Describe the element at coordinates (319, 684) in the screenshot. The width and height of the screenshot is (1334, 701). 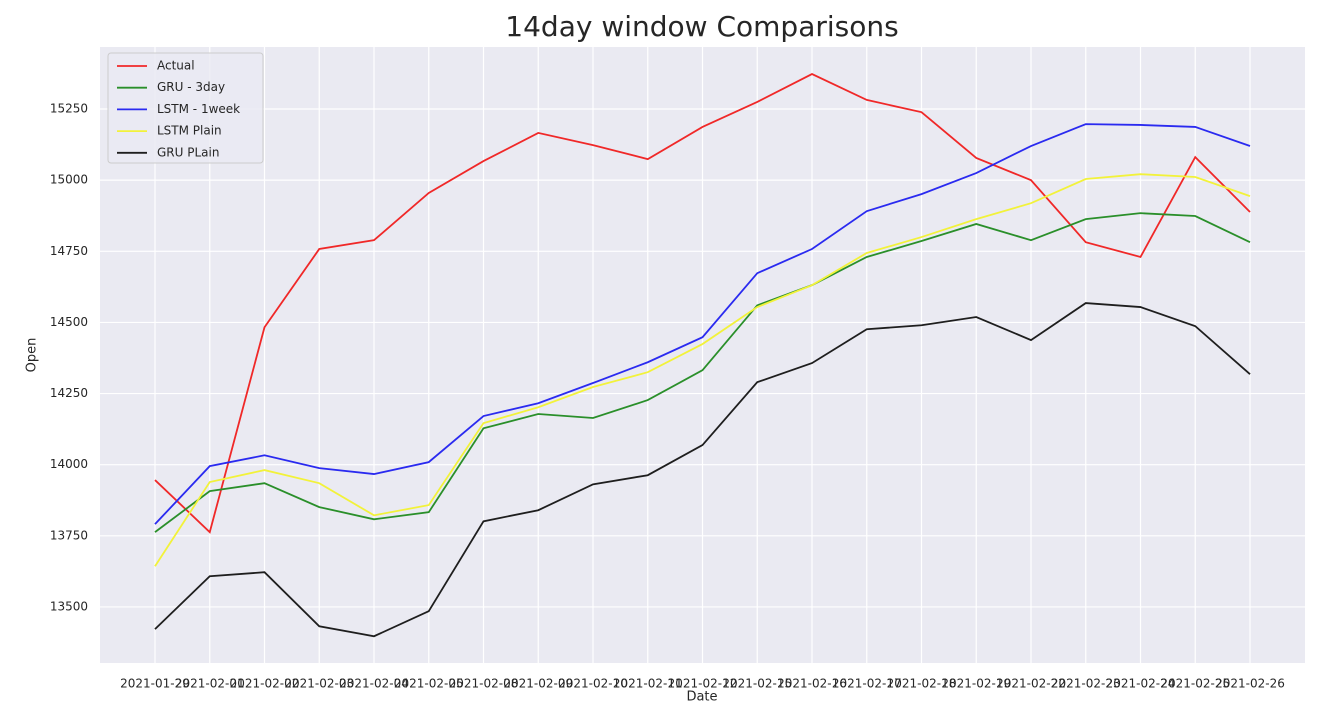
I see `x-tick-label: 2021-02-03` at that location.